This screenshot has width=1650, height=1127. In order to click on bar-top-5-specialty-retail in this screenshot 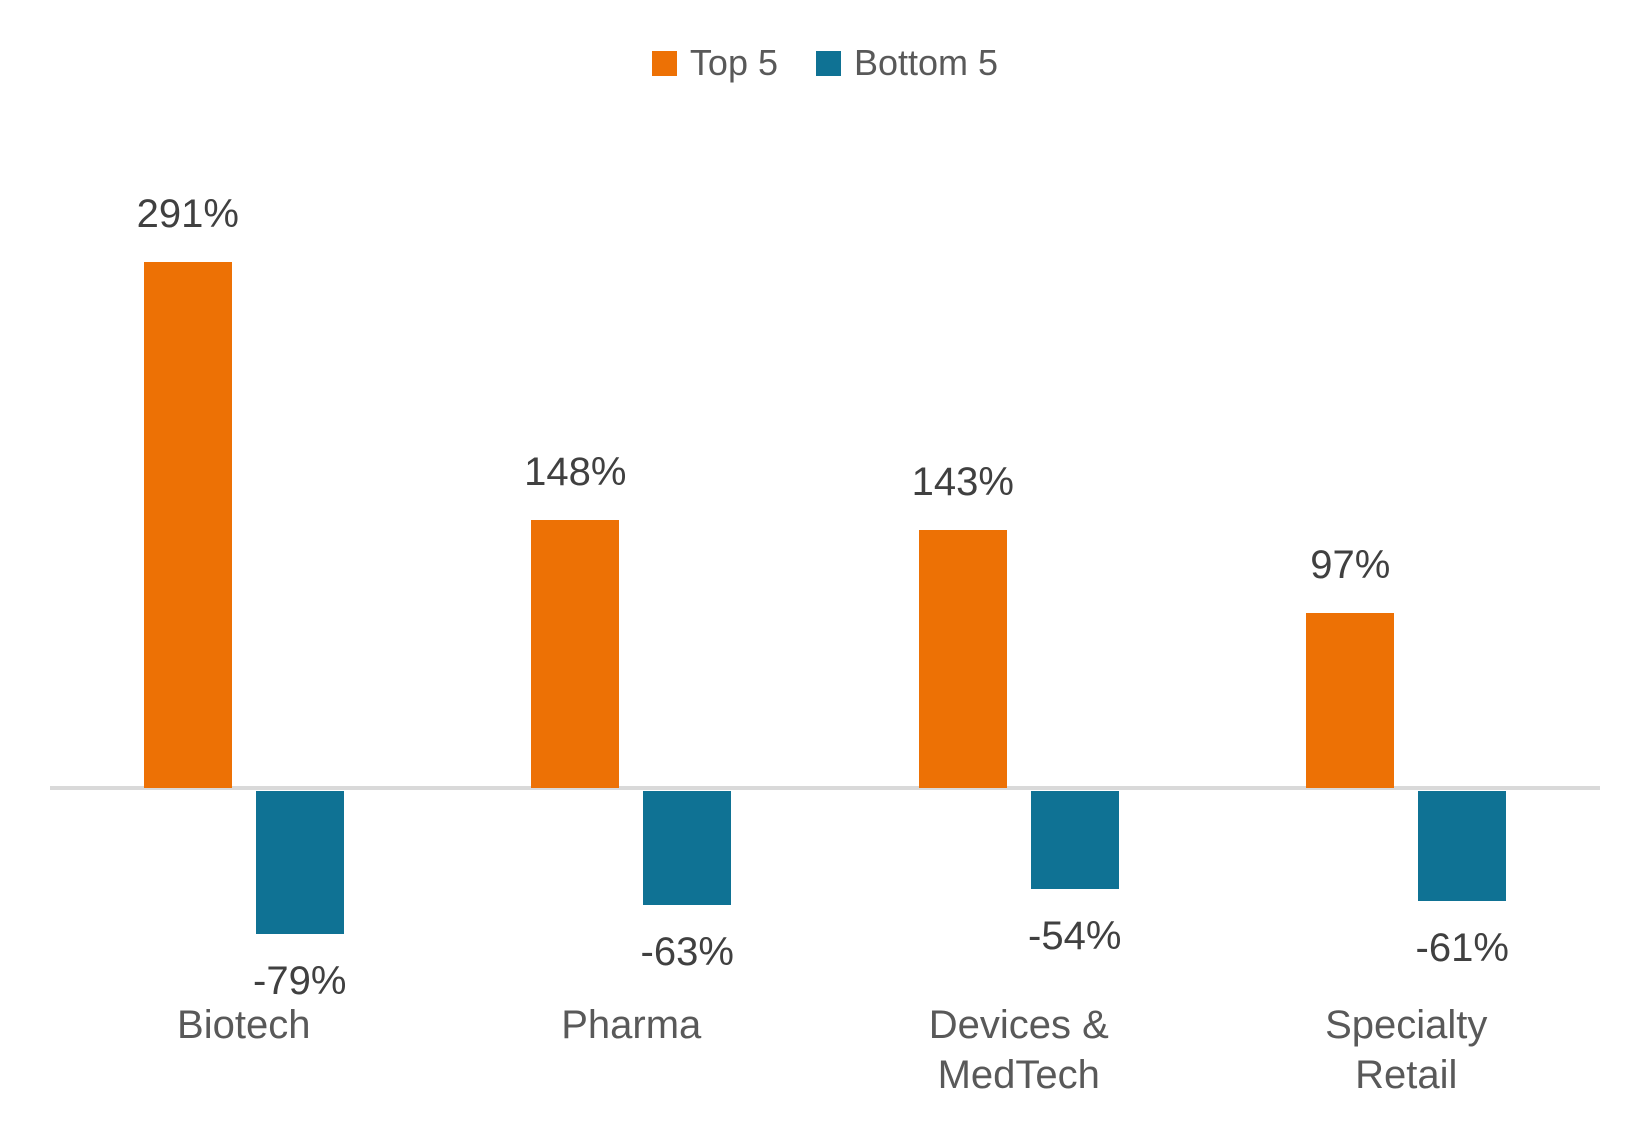, I will do `click(1350, 700)`.